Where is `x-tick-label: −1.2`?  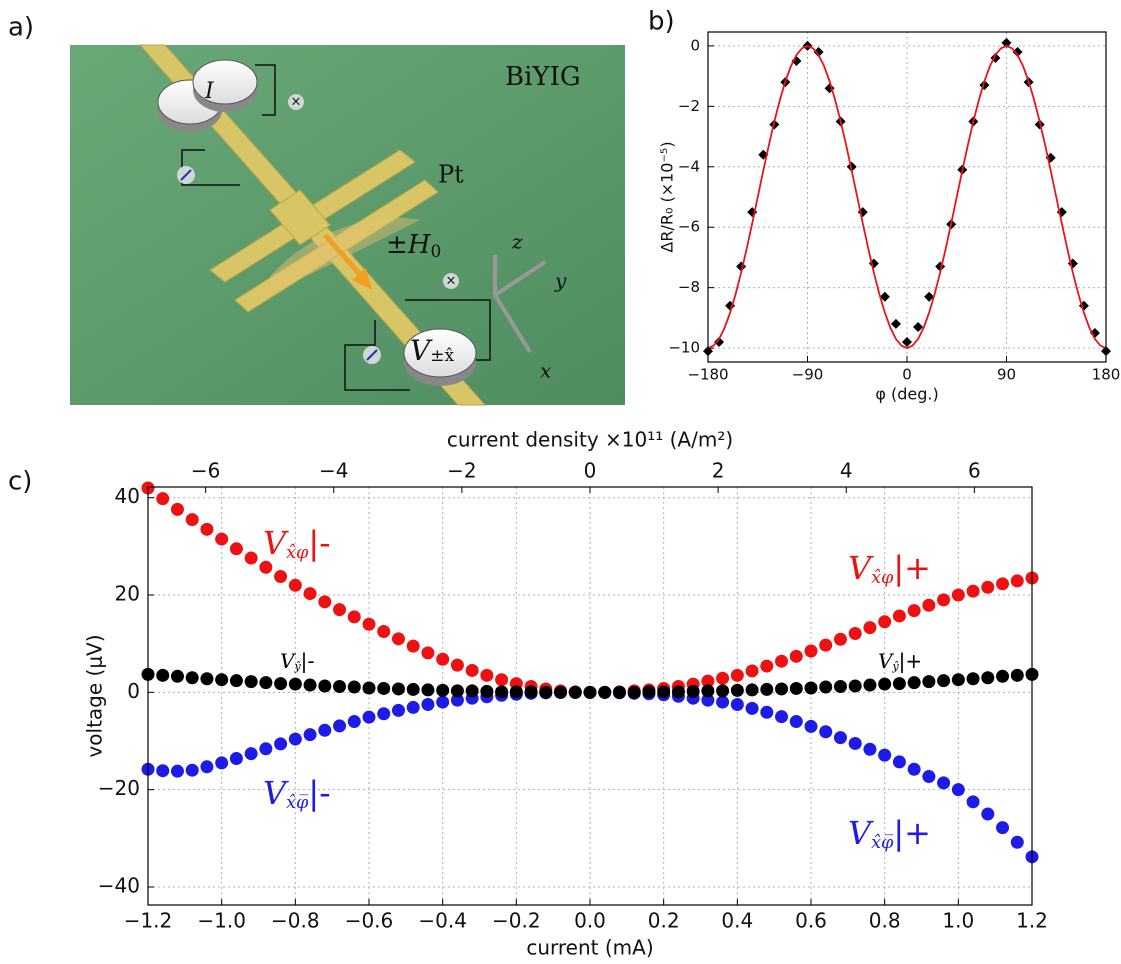
x-tick-label: −1.2 is located at coordinates (148, 921).